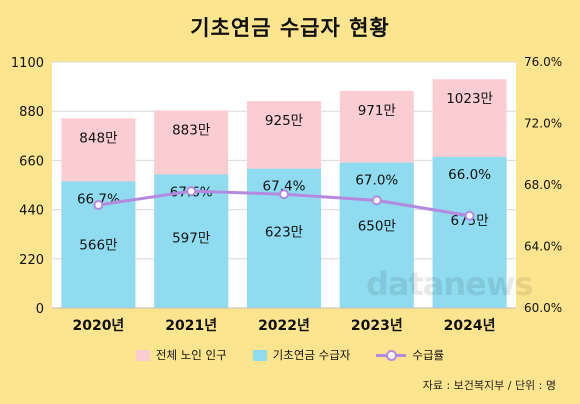 This screenshot has width=580, height=404. What do you see at coordinates (31, 211) in the screenshot?
I see `y-tick-label: 440` at bounding box center [31, 211].